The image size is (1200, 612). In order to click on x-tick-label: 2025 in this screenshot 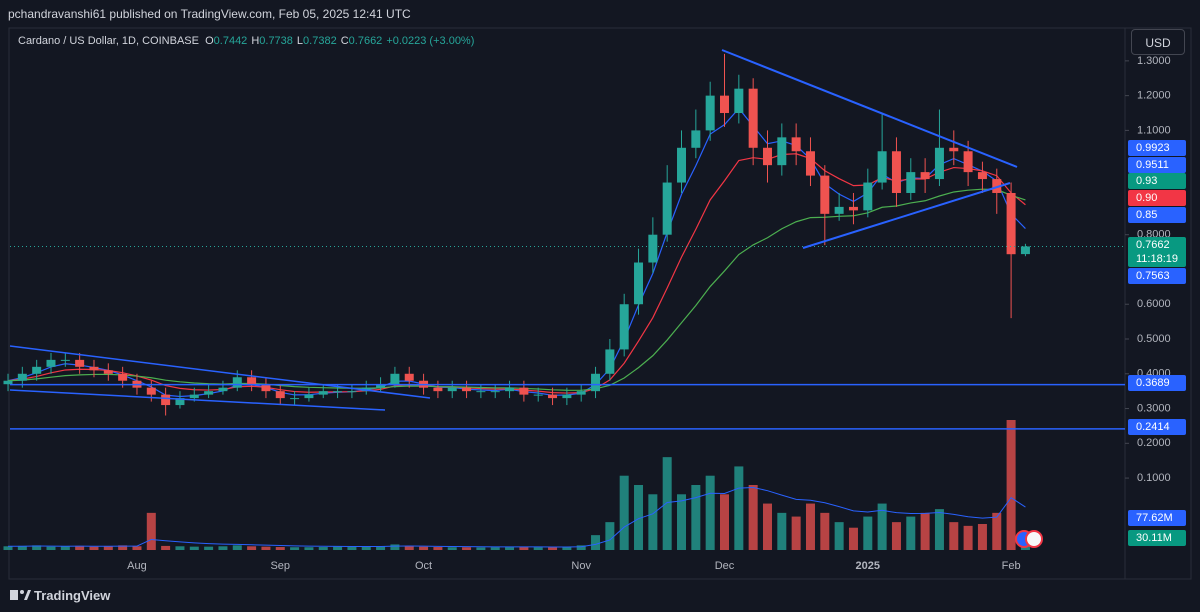, I will do `click(868, 566)`.